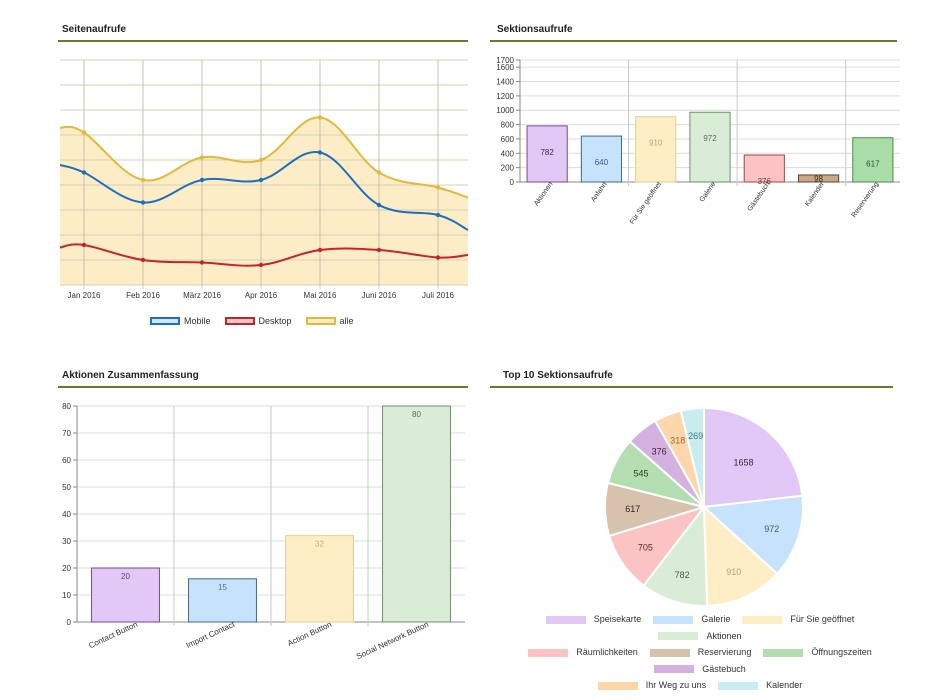 Image resolution: width=940 pixels, height=700 pixels. Describe the element at coordinates (143, 180) in the screenshot. I see `data-point-alle` at that location.